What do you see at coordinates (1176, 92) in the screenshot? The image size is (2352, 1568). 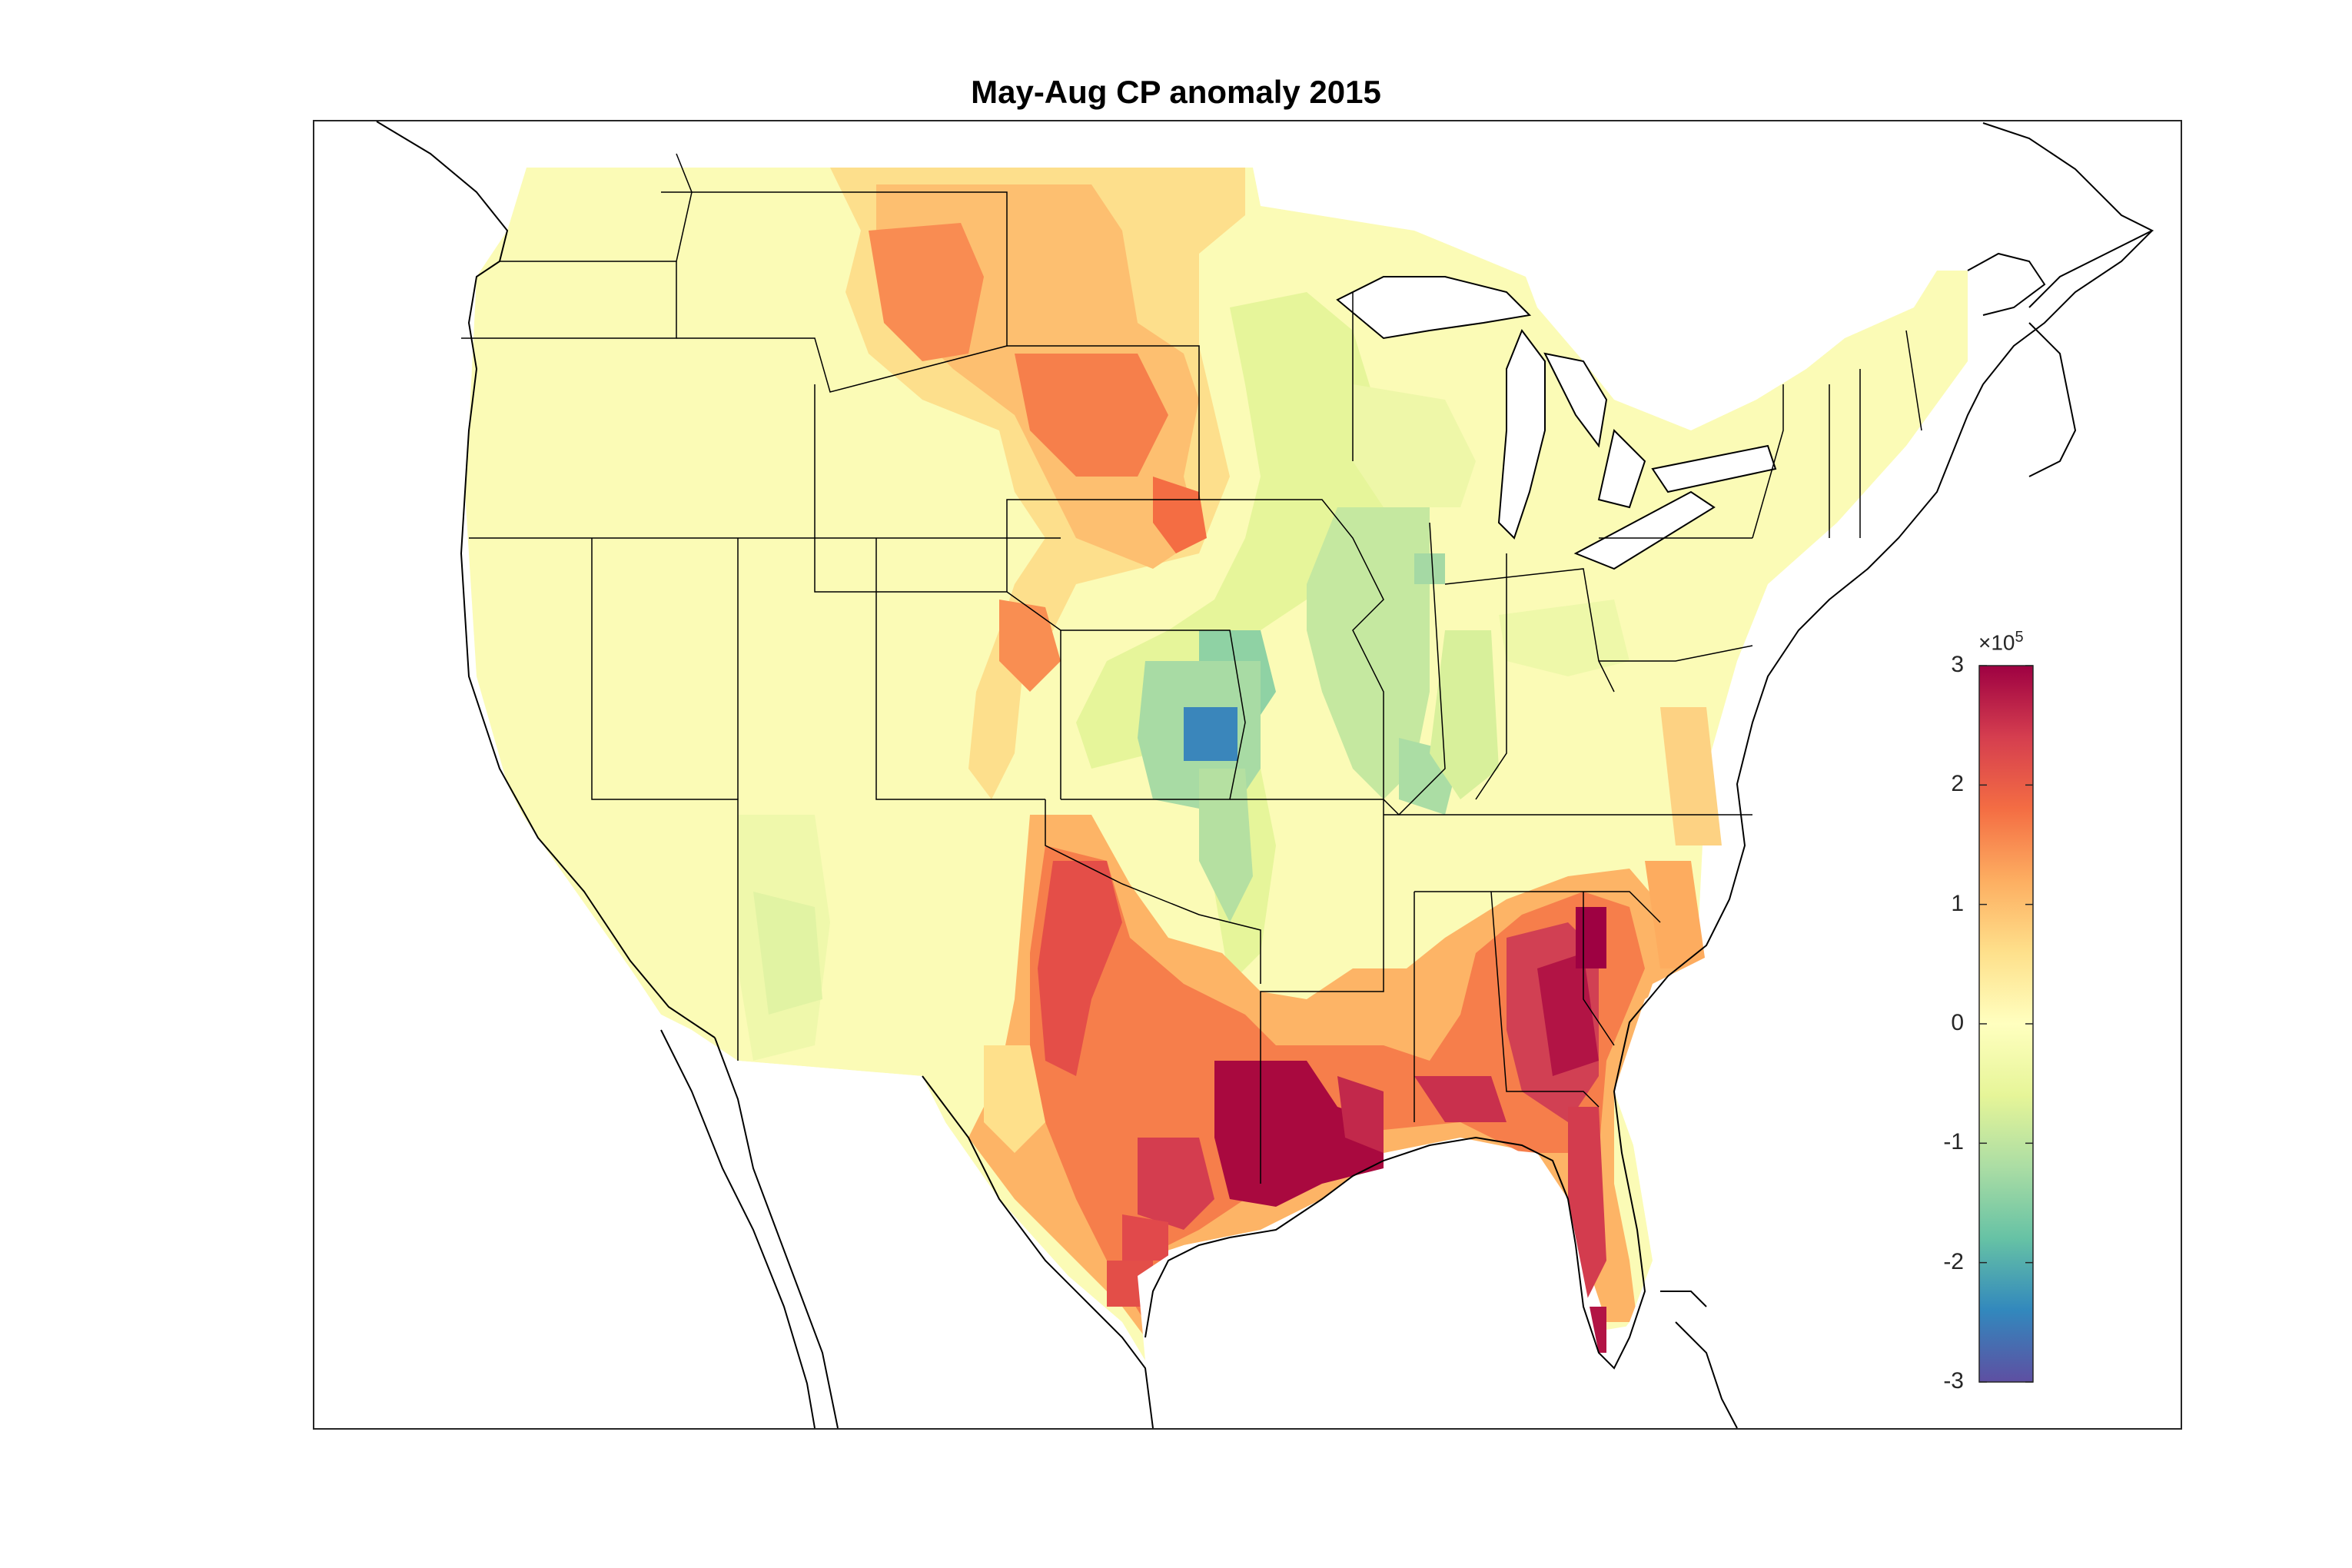 I see `map-title: May-Aug CP anomaly 2015` at bounding box center [1176, 92].